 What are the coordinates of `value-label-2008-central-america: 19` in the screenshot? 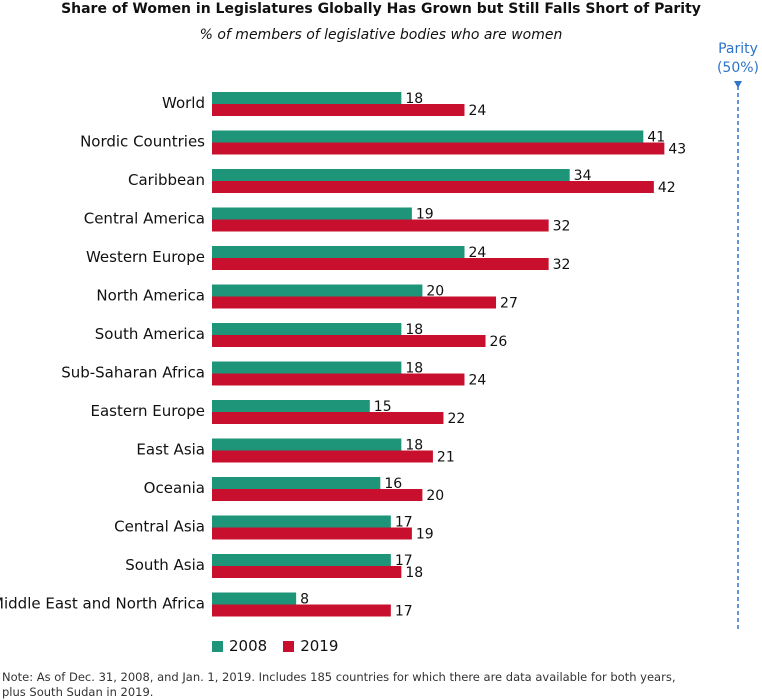 It's located at (425, 215).